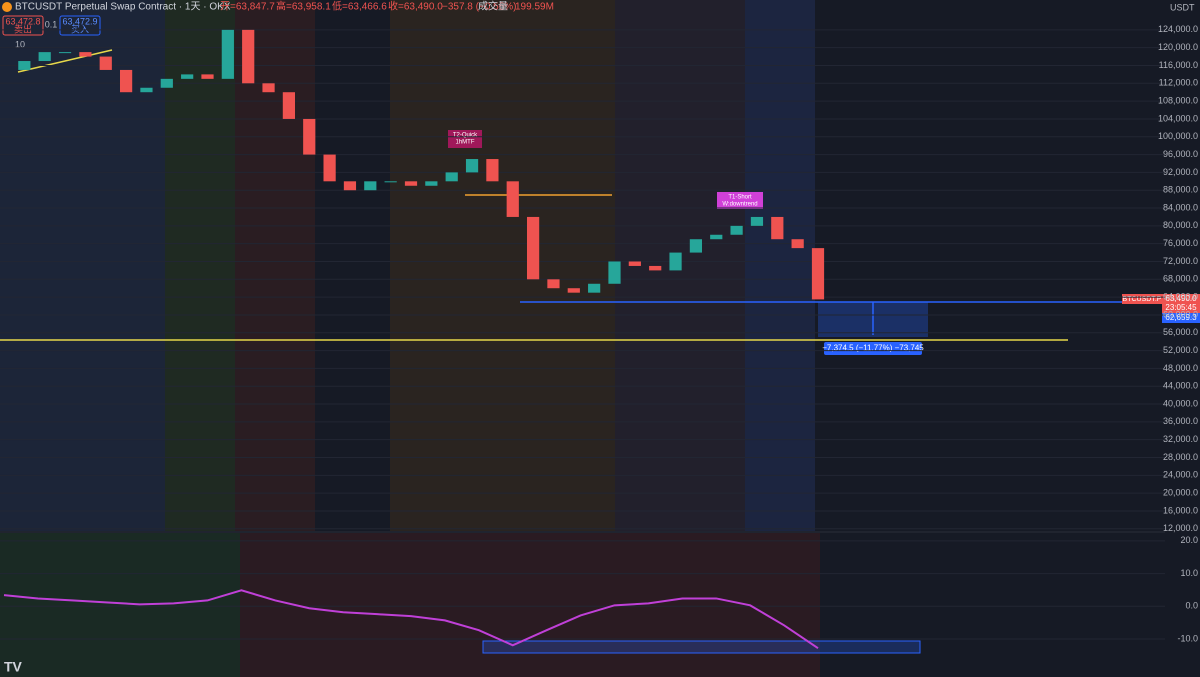 Image resolution: width=1200 pixels, height=677 pixels. I want to click on oscillator-line, so click(411, 619).